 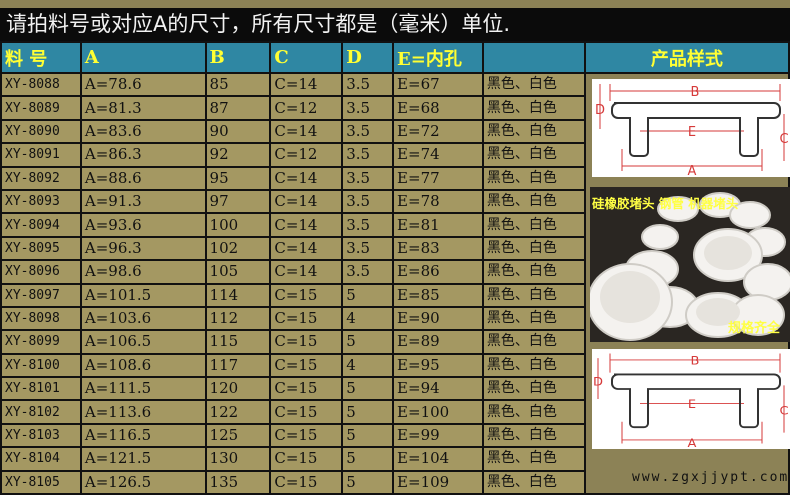 I want to click on product-photo: 硅橡胶堵头 钢管 机器堵头 规格齐全, so click(x=690, y=264).